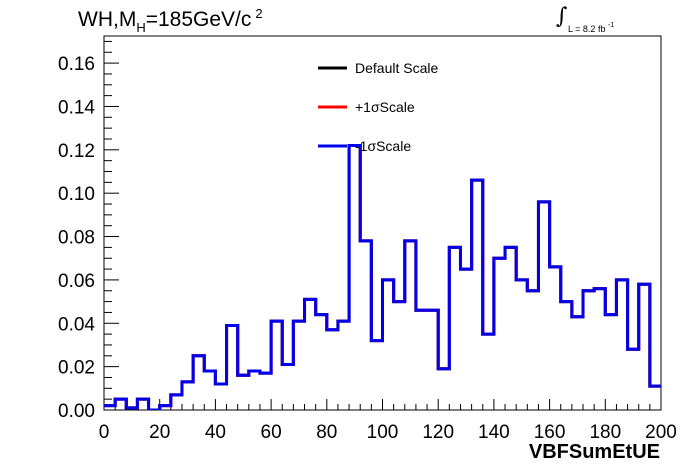  Describe the element at coordinates (215, 432) in the screenshot. I see `x-tick-label: 40` at that location.